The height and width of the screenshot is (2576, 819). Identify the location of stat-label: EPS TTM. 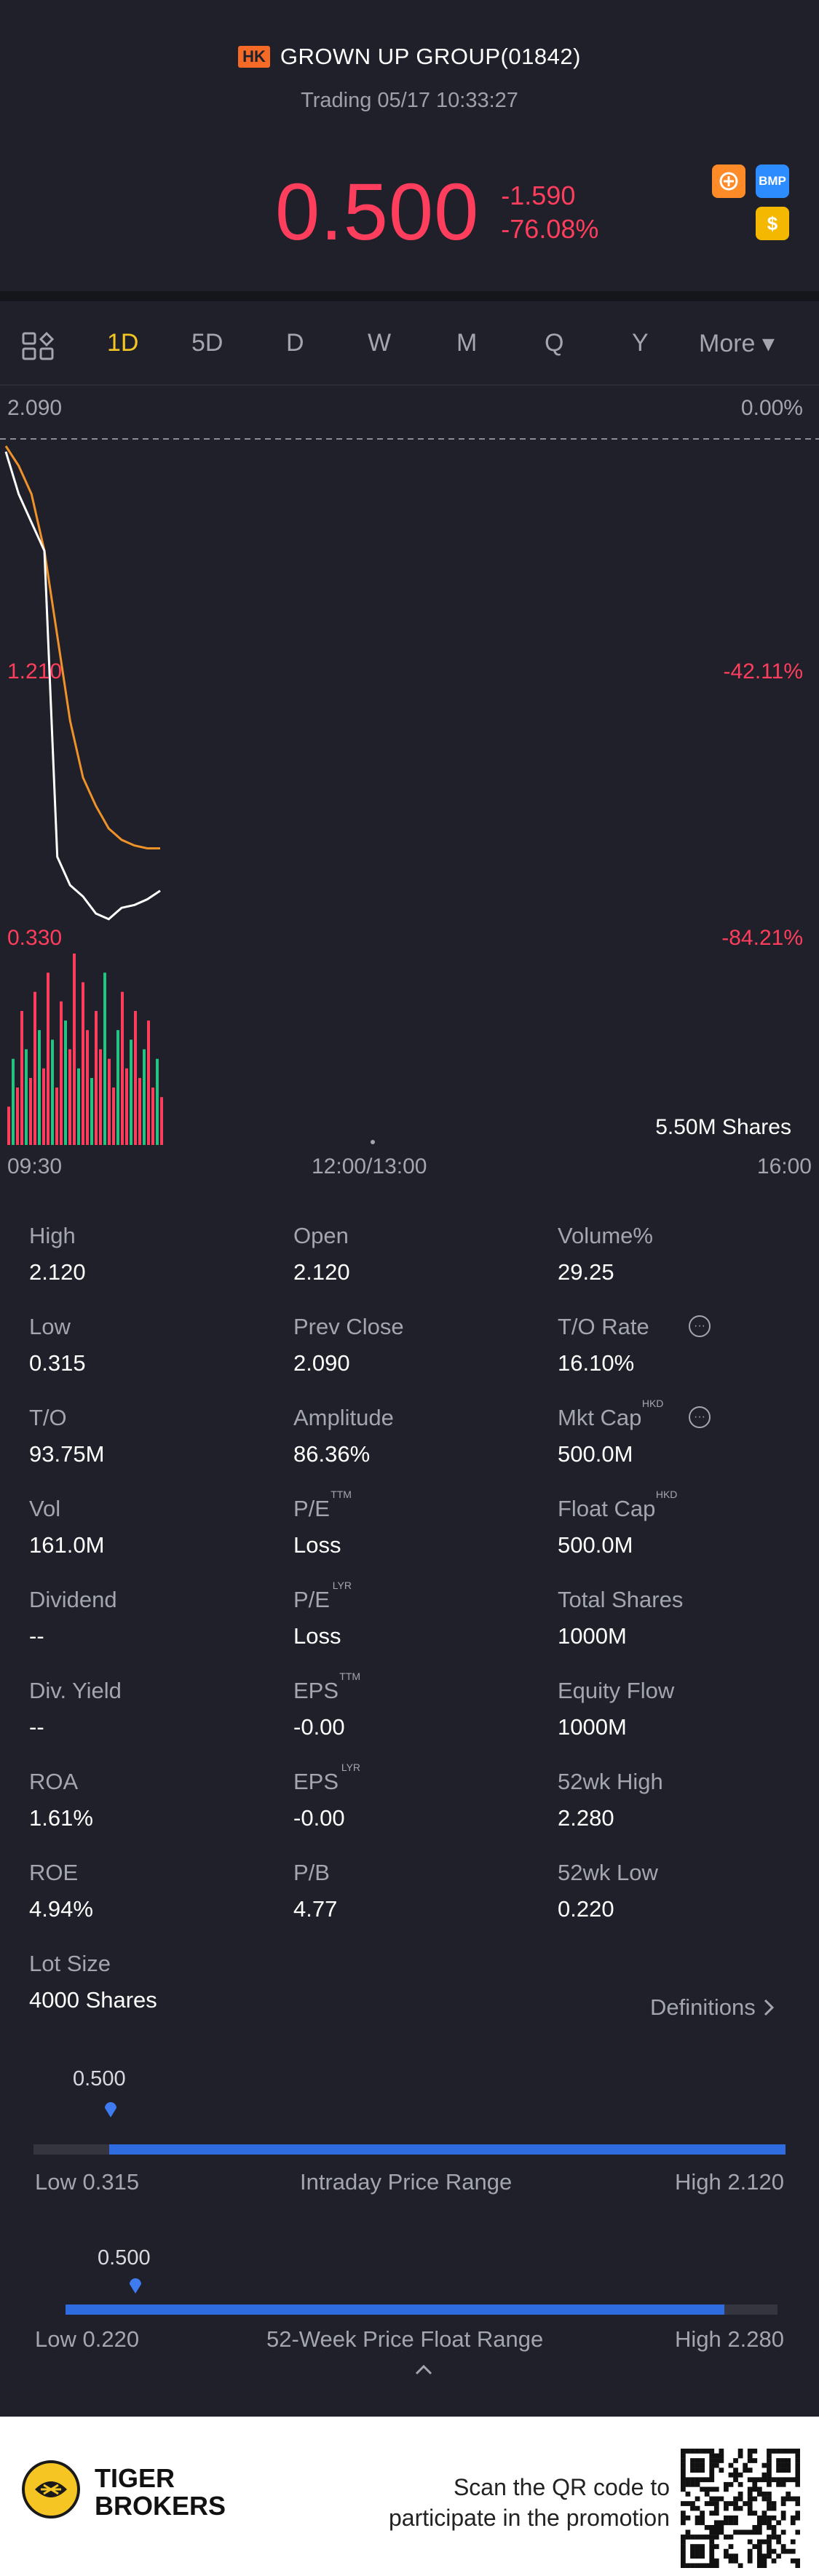
(327, 1687).